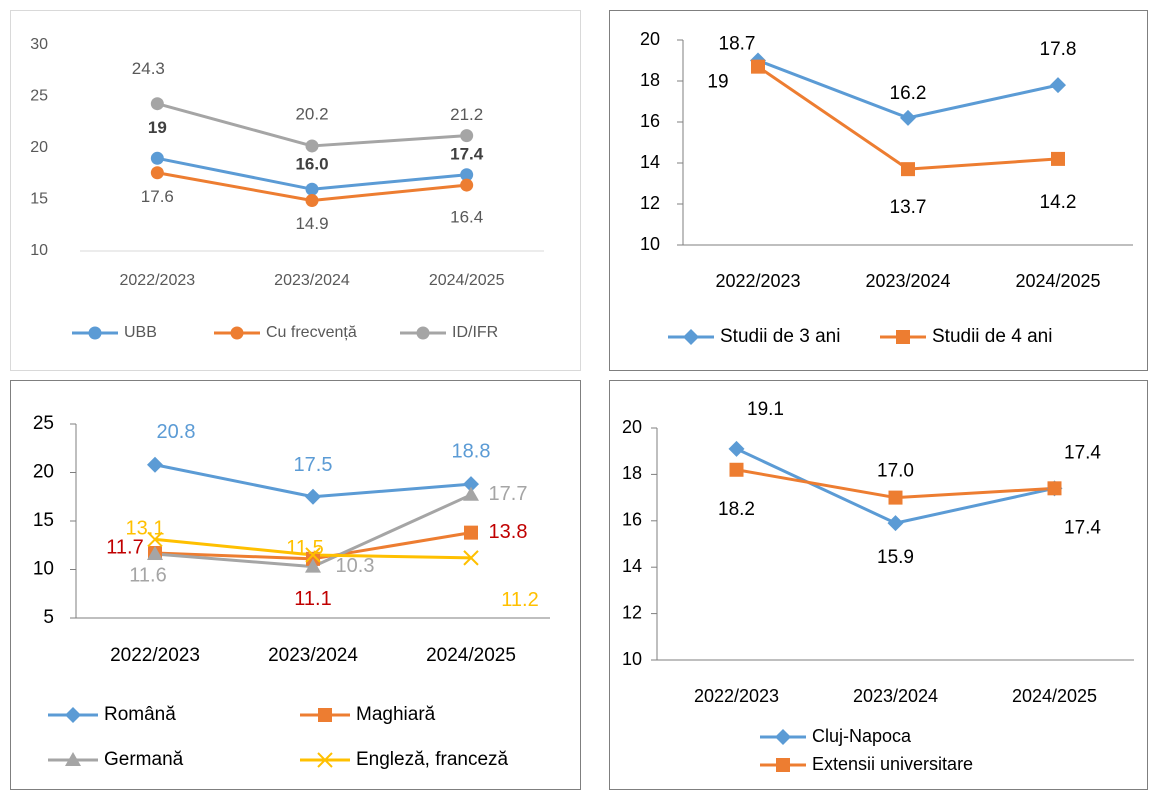  What do you see at coordinates (1058, 202) in the screenshot?
I see `data-label: 14.2` at bounding box center [1058, 202].